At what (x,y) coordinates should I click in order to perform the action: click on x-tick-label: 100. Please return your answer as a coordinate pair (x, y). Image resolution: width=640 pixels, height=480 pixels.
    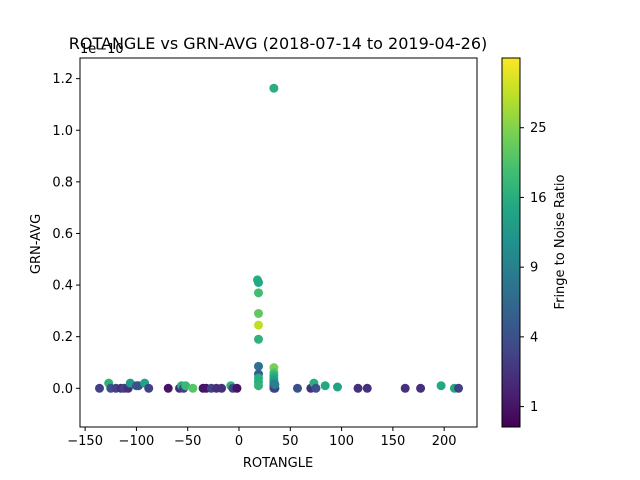
    Looking at the image, I should click on (341, 441).